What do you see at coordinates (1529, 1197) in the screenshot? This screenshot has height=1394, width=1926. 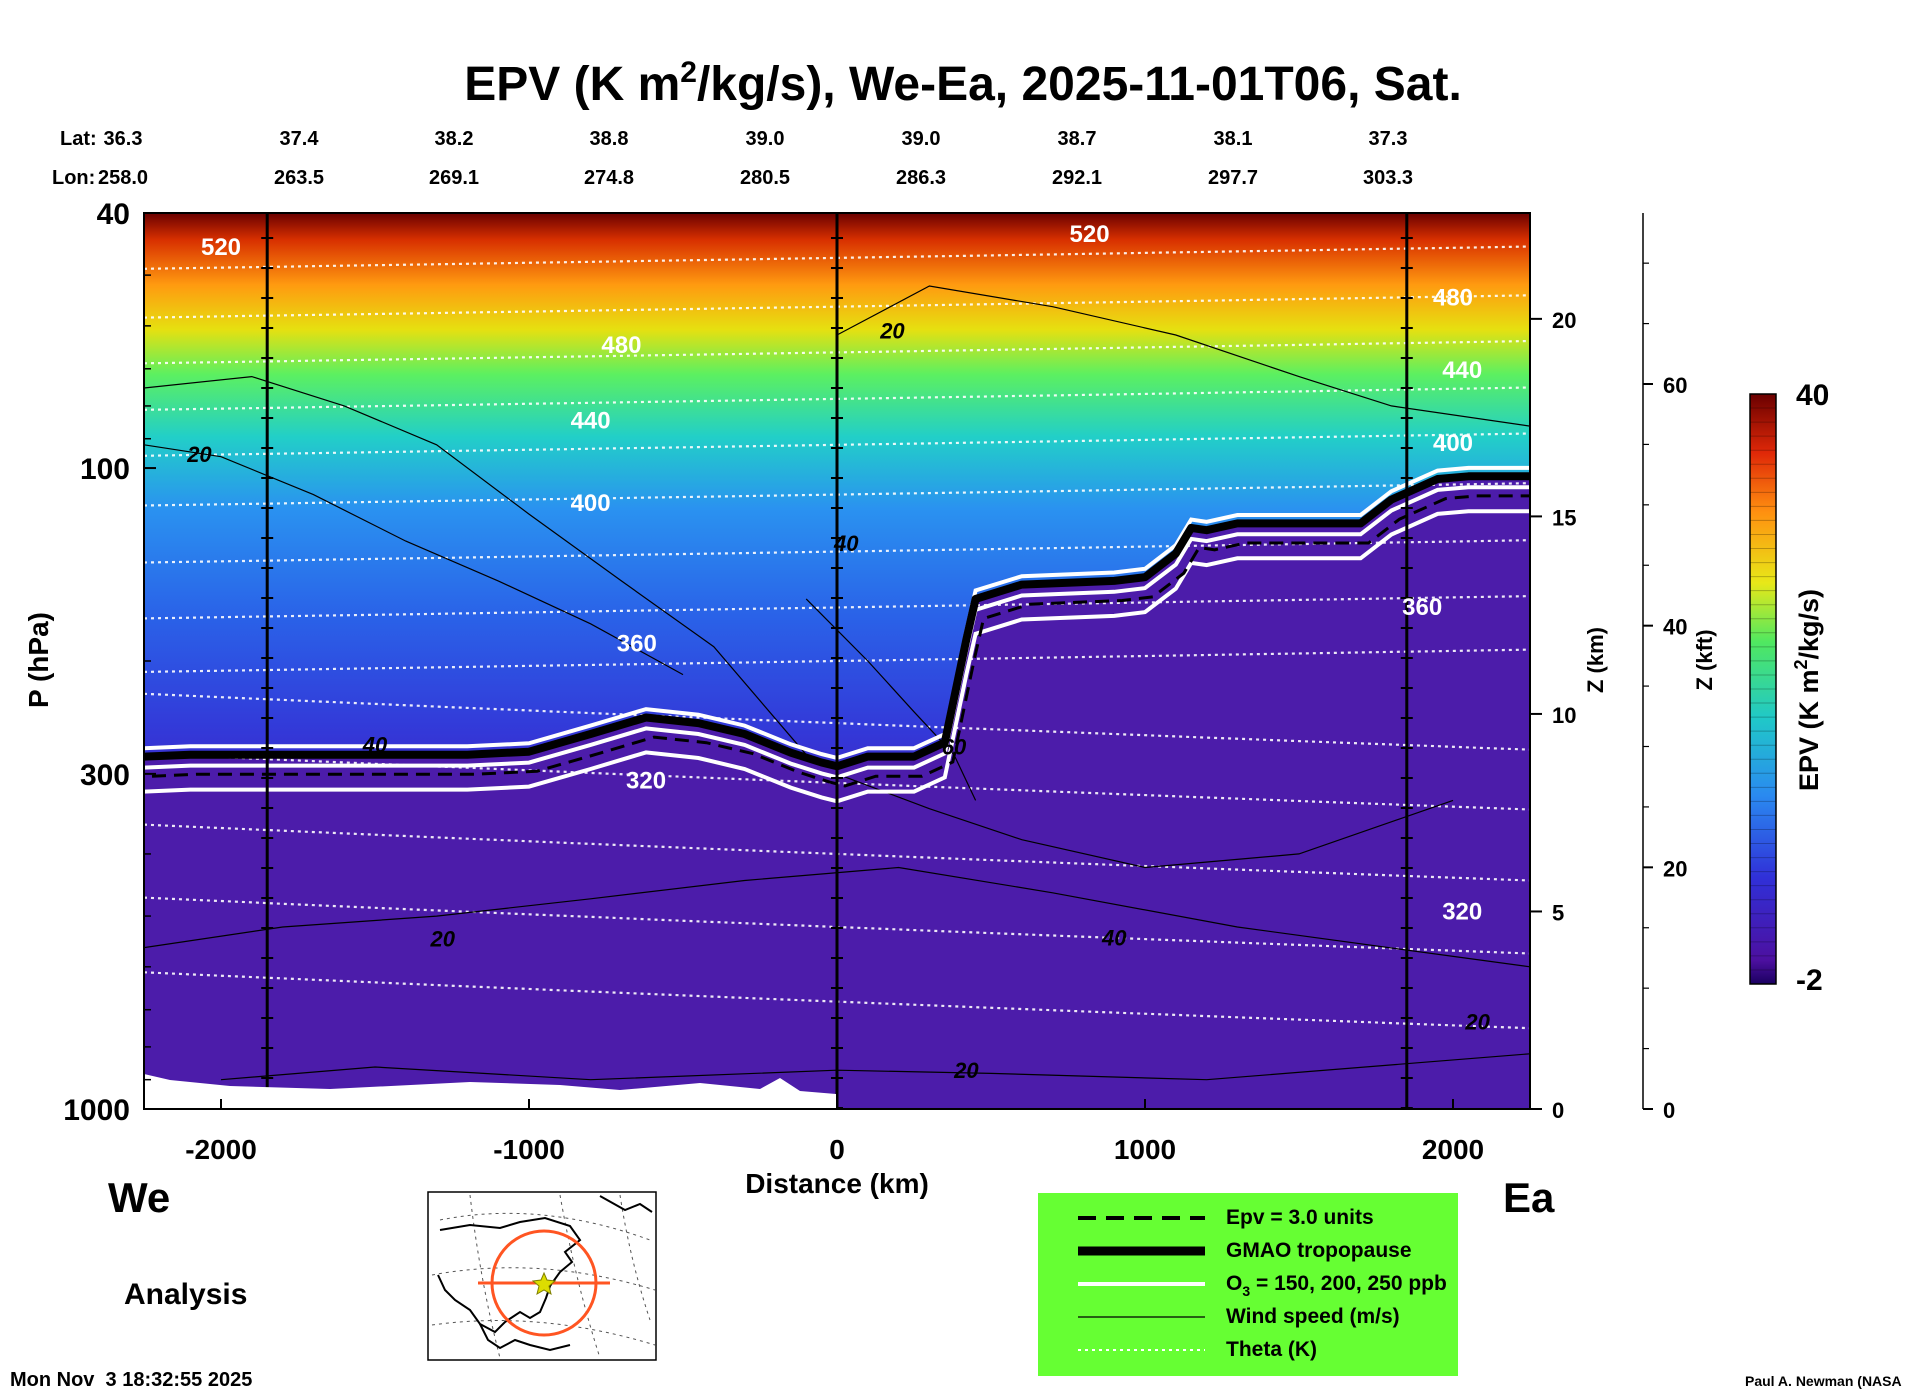 I see `east-label: Ea` at bounding box center [1529, 1197].